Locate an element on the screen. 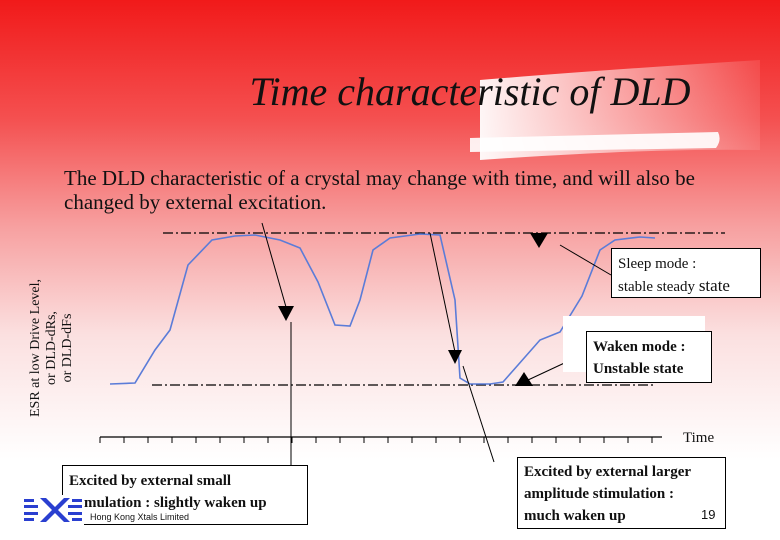 This screenshot has height=540, width=780. small-stimulation-line2: stimulation : slightly waken up is located at coordinates (168, 503).